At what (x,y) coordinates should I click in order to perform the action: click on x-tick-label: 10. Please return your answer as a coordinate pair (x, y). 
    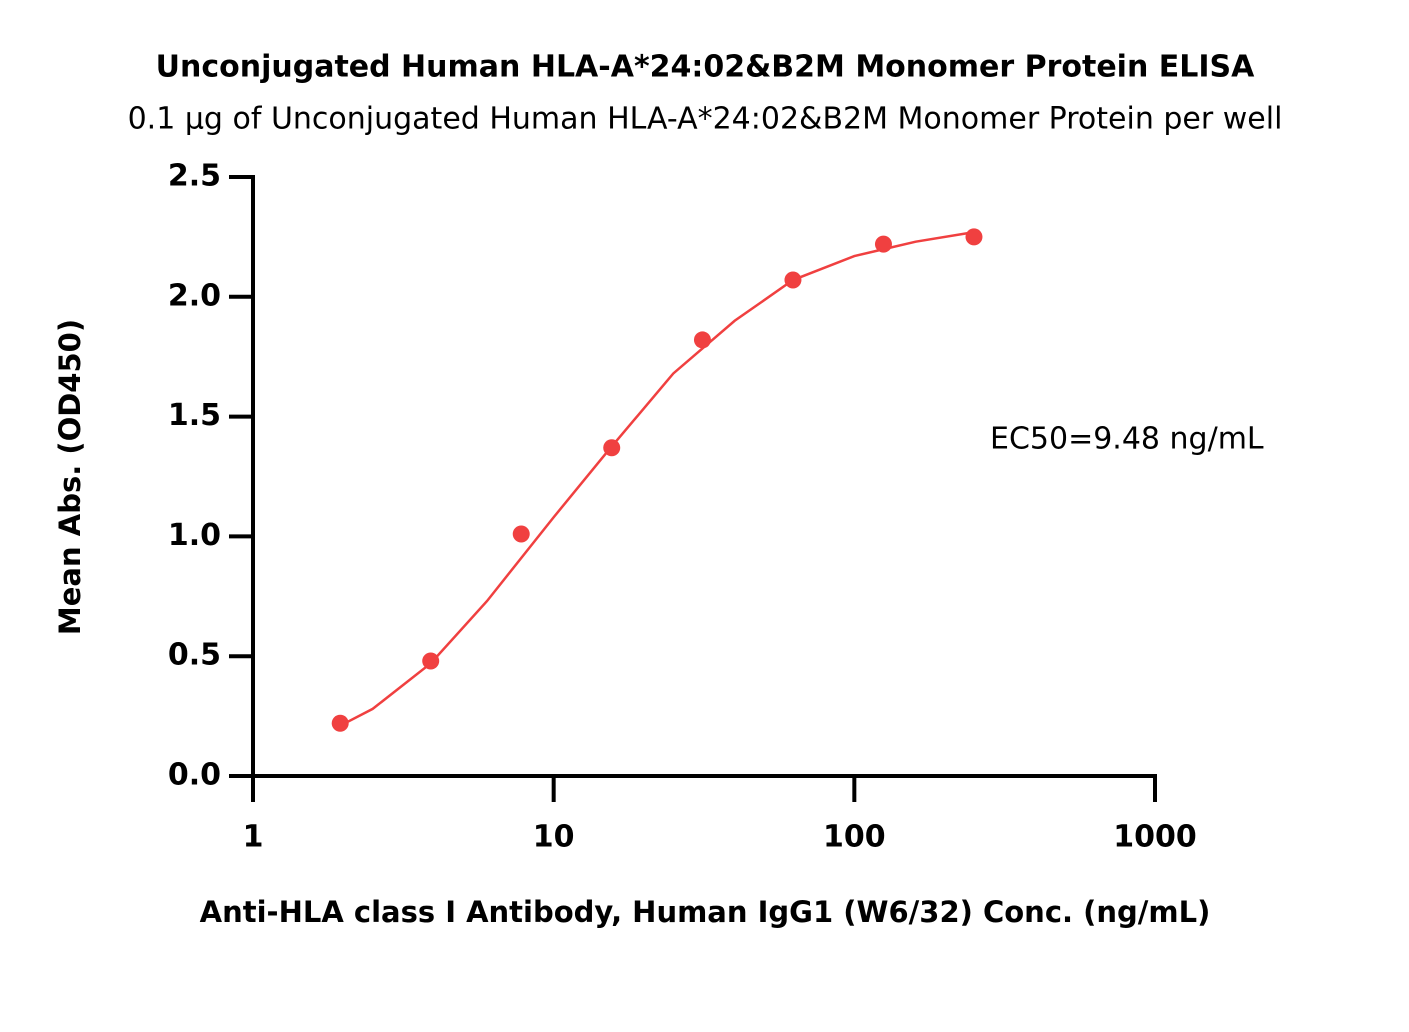
    Looking at the image, I should click on (554, 837).